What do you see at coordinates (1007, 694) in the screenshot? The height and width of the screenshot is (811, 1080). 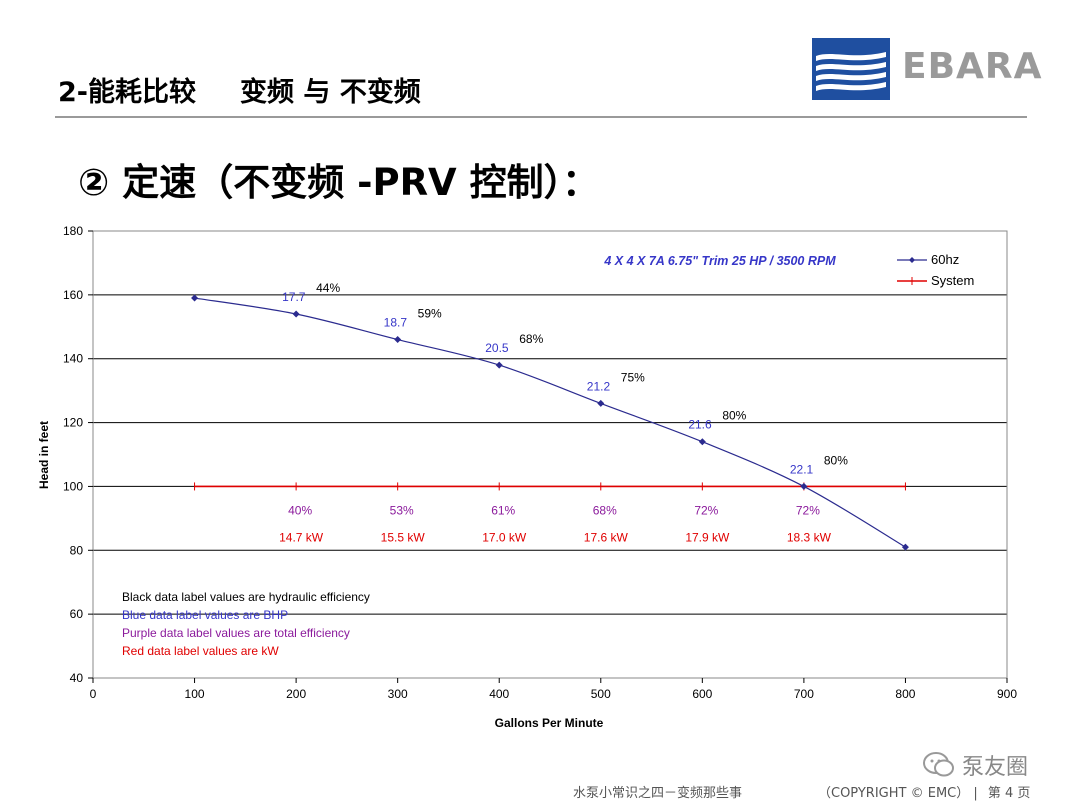 I see `x-tick-label: 900` at bounding box center [1007, 694].